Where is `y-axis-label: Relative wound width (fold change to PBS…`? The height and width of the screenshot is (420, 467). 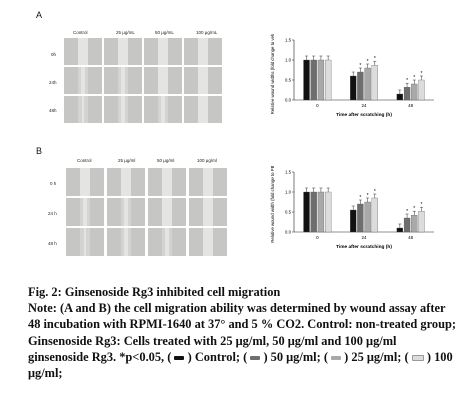
y-axis-label: Relative wound width (fold change to PBS… is located at coordinates (272, 204).